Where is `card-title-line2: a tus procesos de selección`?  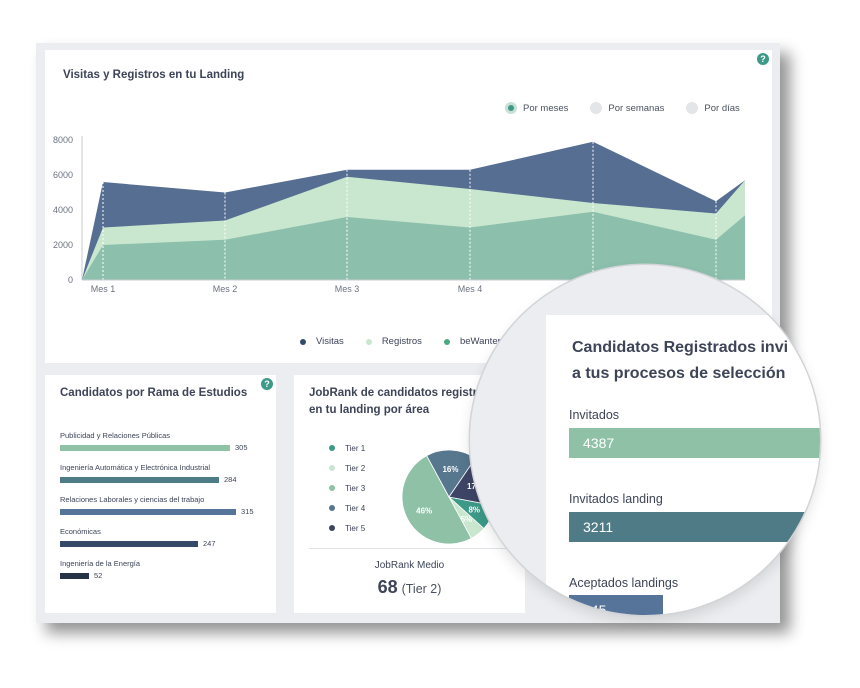
card-title-line2: a tus procesos de selección is located at coordinates (679, 373).